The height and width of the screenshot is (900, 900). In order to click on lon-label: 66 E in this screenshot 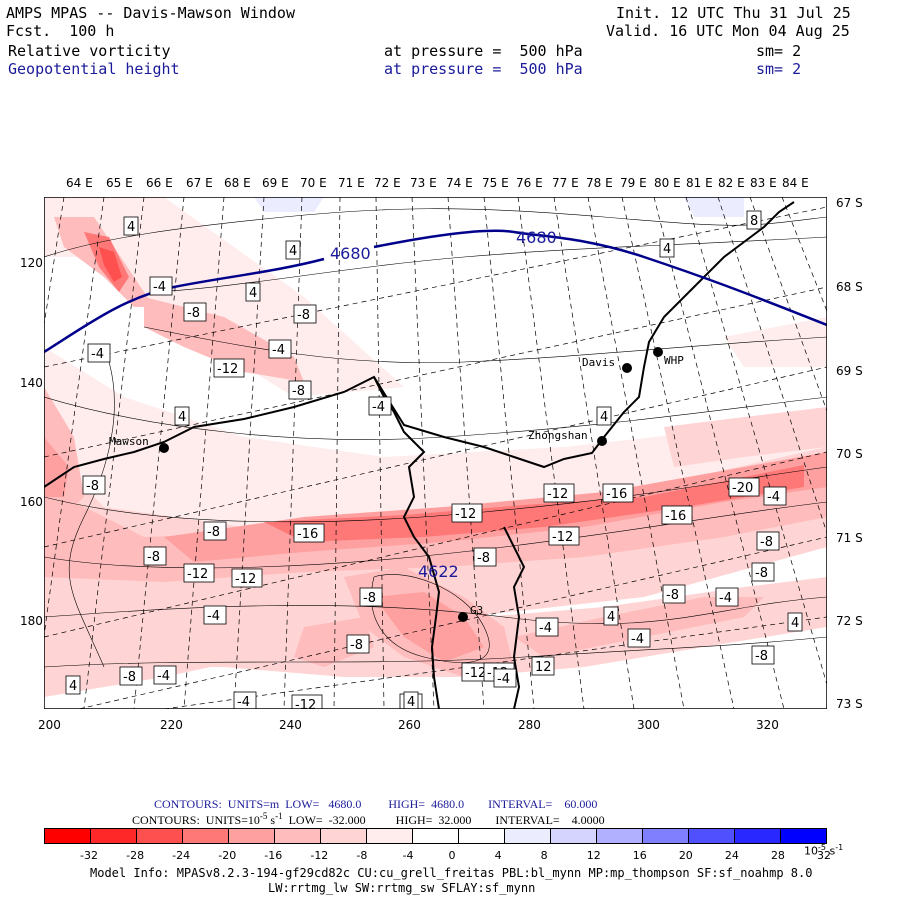, I will do `click(159, 183)`.